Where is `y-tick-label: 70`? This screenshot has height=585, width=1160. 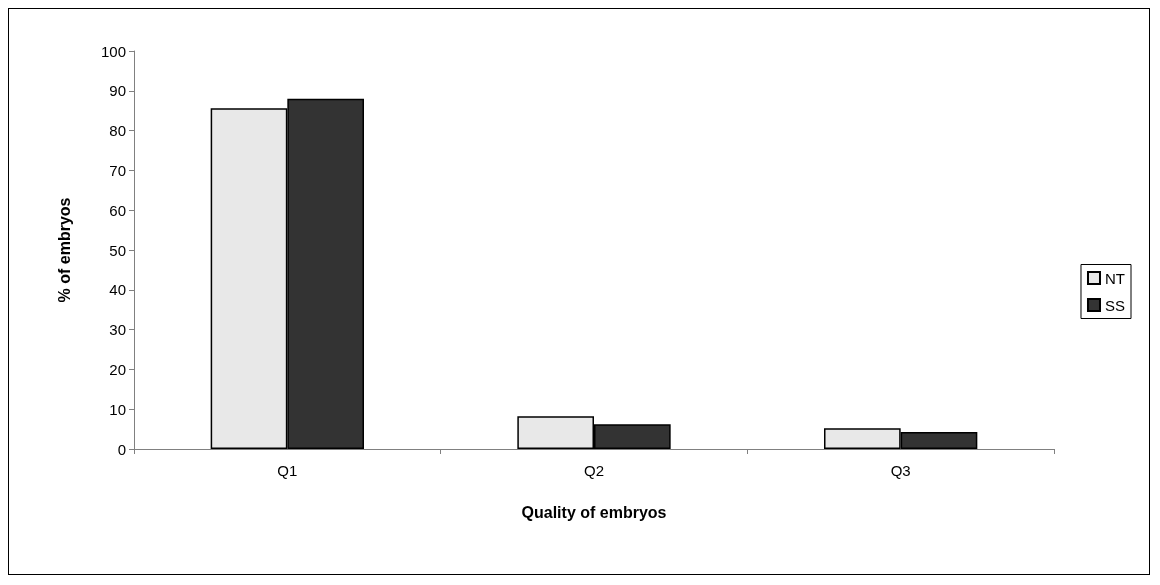
y-tick-label: 70 is located at coordinates (117, 170).